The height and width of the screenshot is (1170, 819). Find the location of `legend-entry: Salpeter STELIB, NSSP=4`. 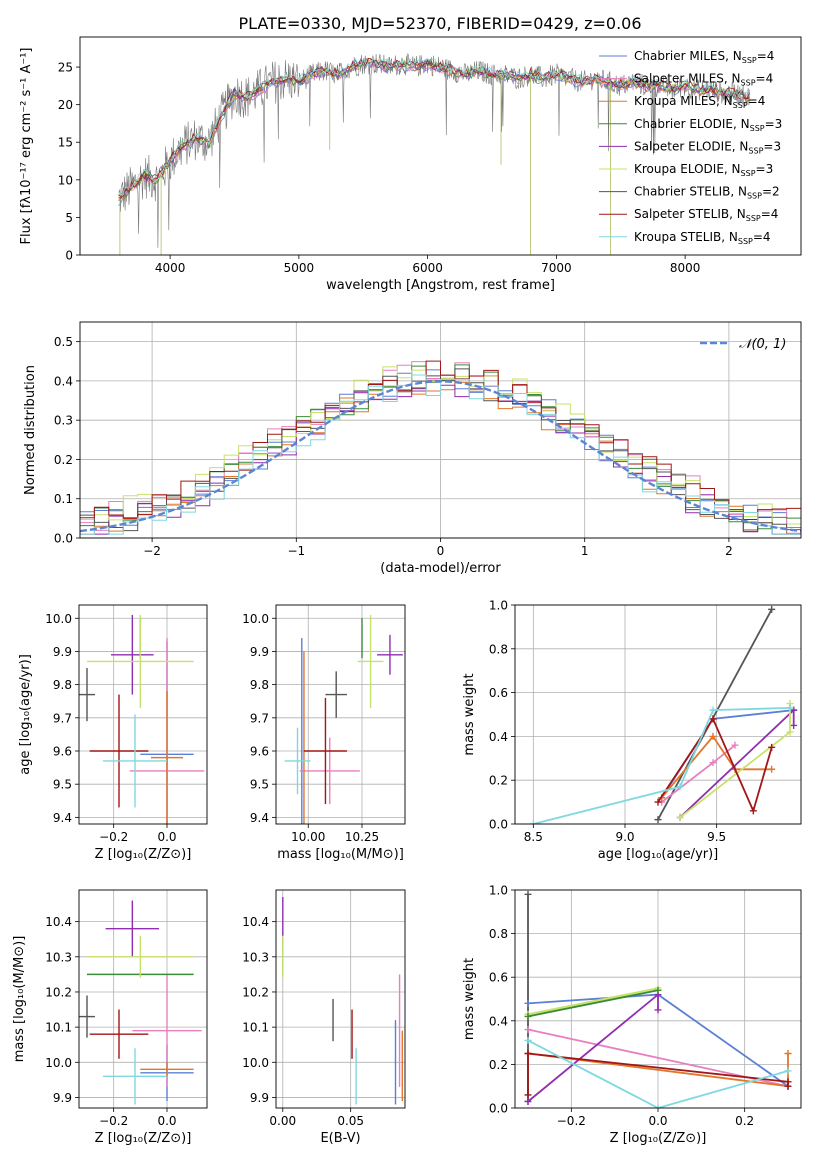

legend-entry: Salpeter STELIB, NSSP=4 is located at coordinates (706, 215).